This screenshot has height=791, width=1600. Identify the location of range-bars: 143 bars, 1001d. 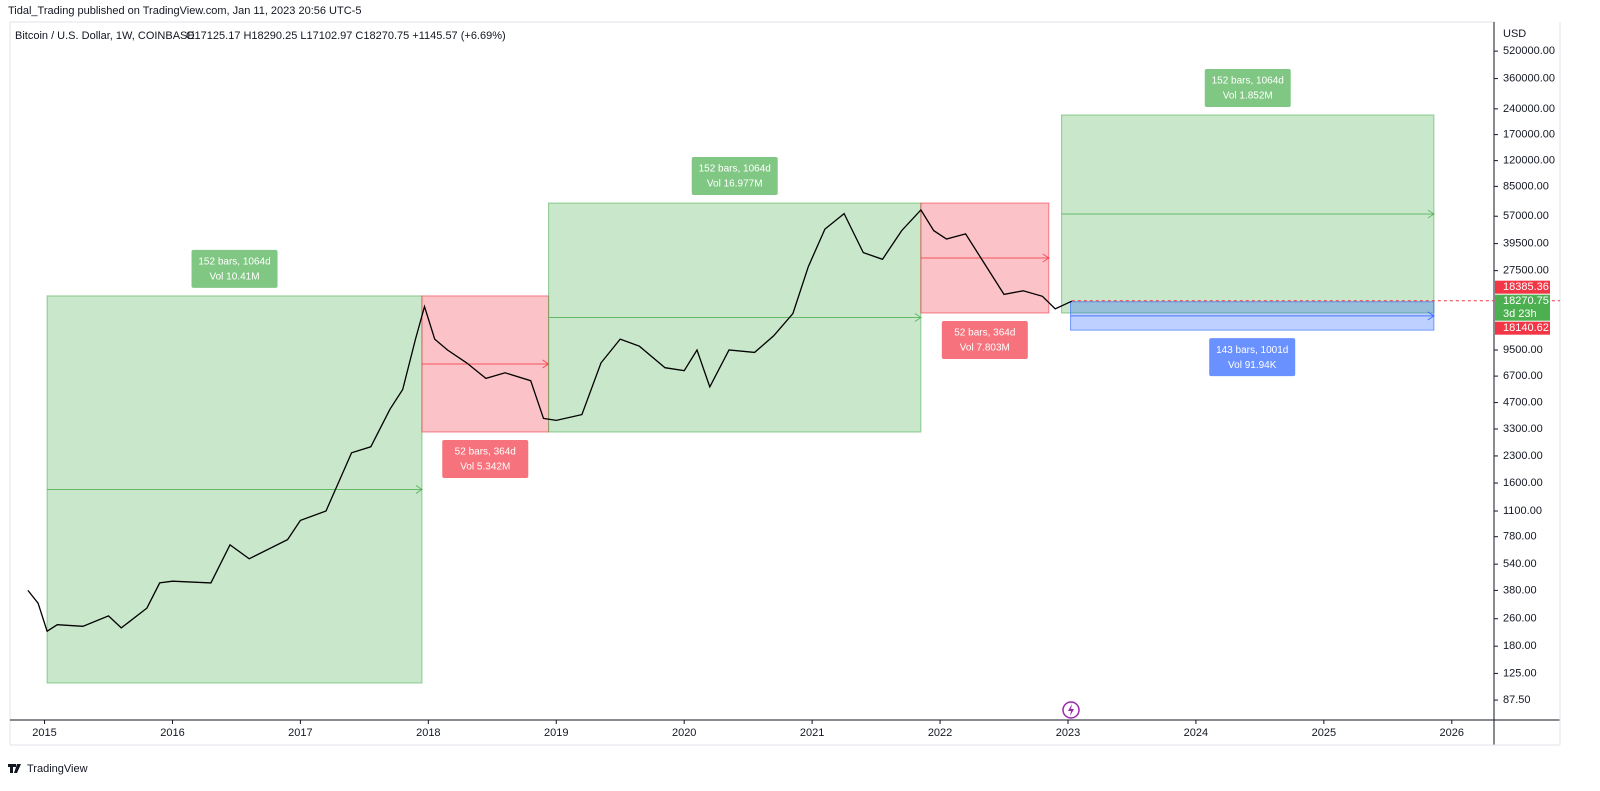
(1252, 350).